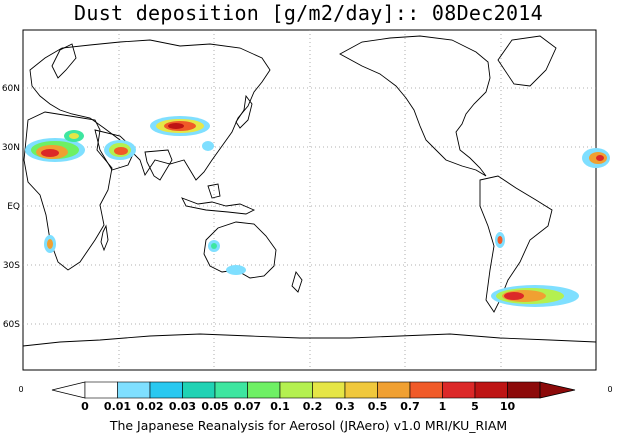 This screenshot has width=617, height=438. What do you see at coordinates (247, 406) in the screenshot?
I see `colorbar-level-label: 0.07` at bounding box center [247, 406].